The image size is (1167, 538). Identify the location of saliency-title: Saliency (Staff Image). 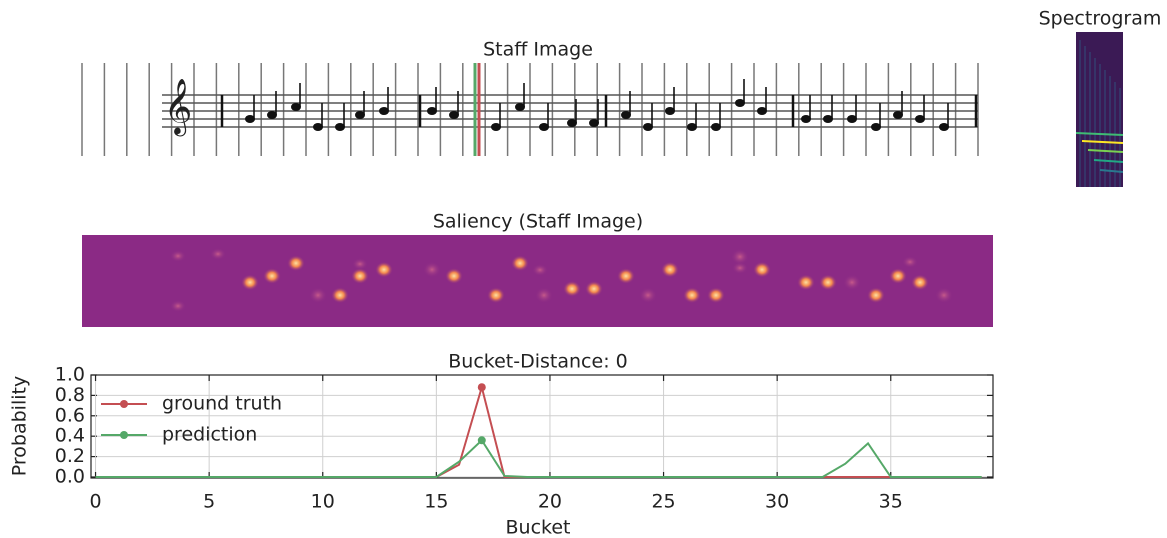
(538, 222).